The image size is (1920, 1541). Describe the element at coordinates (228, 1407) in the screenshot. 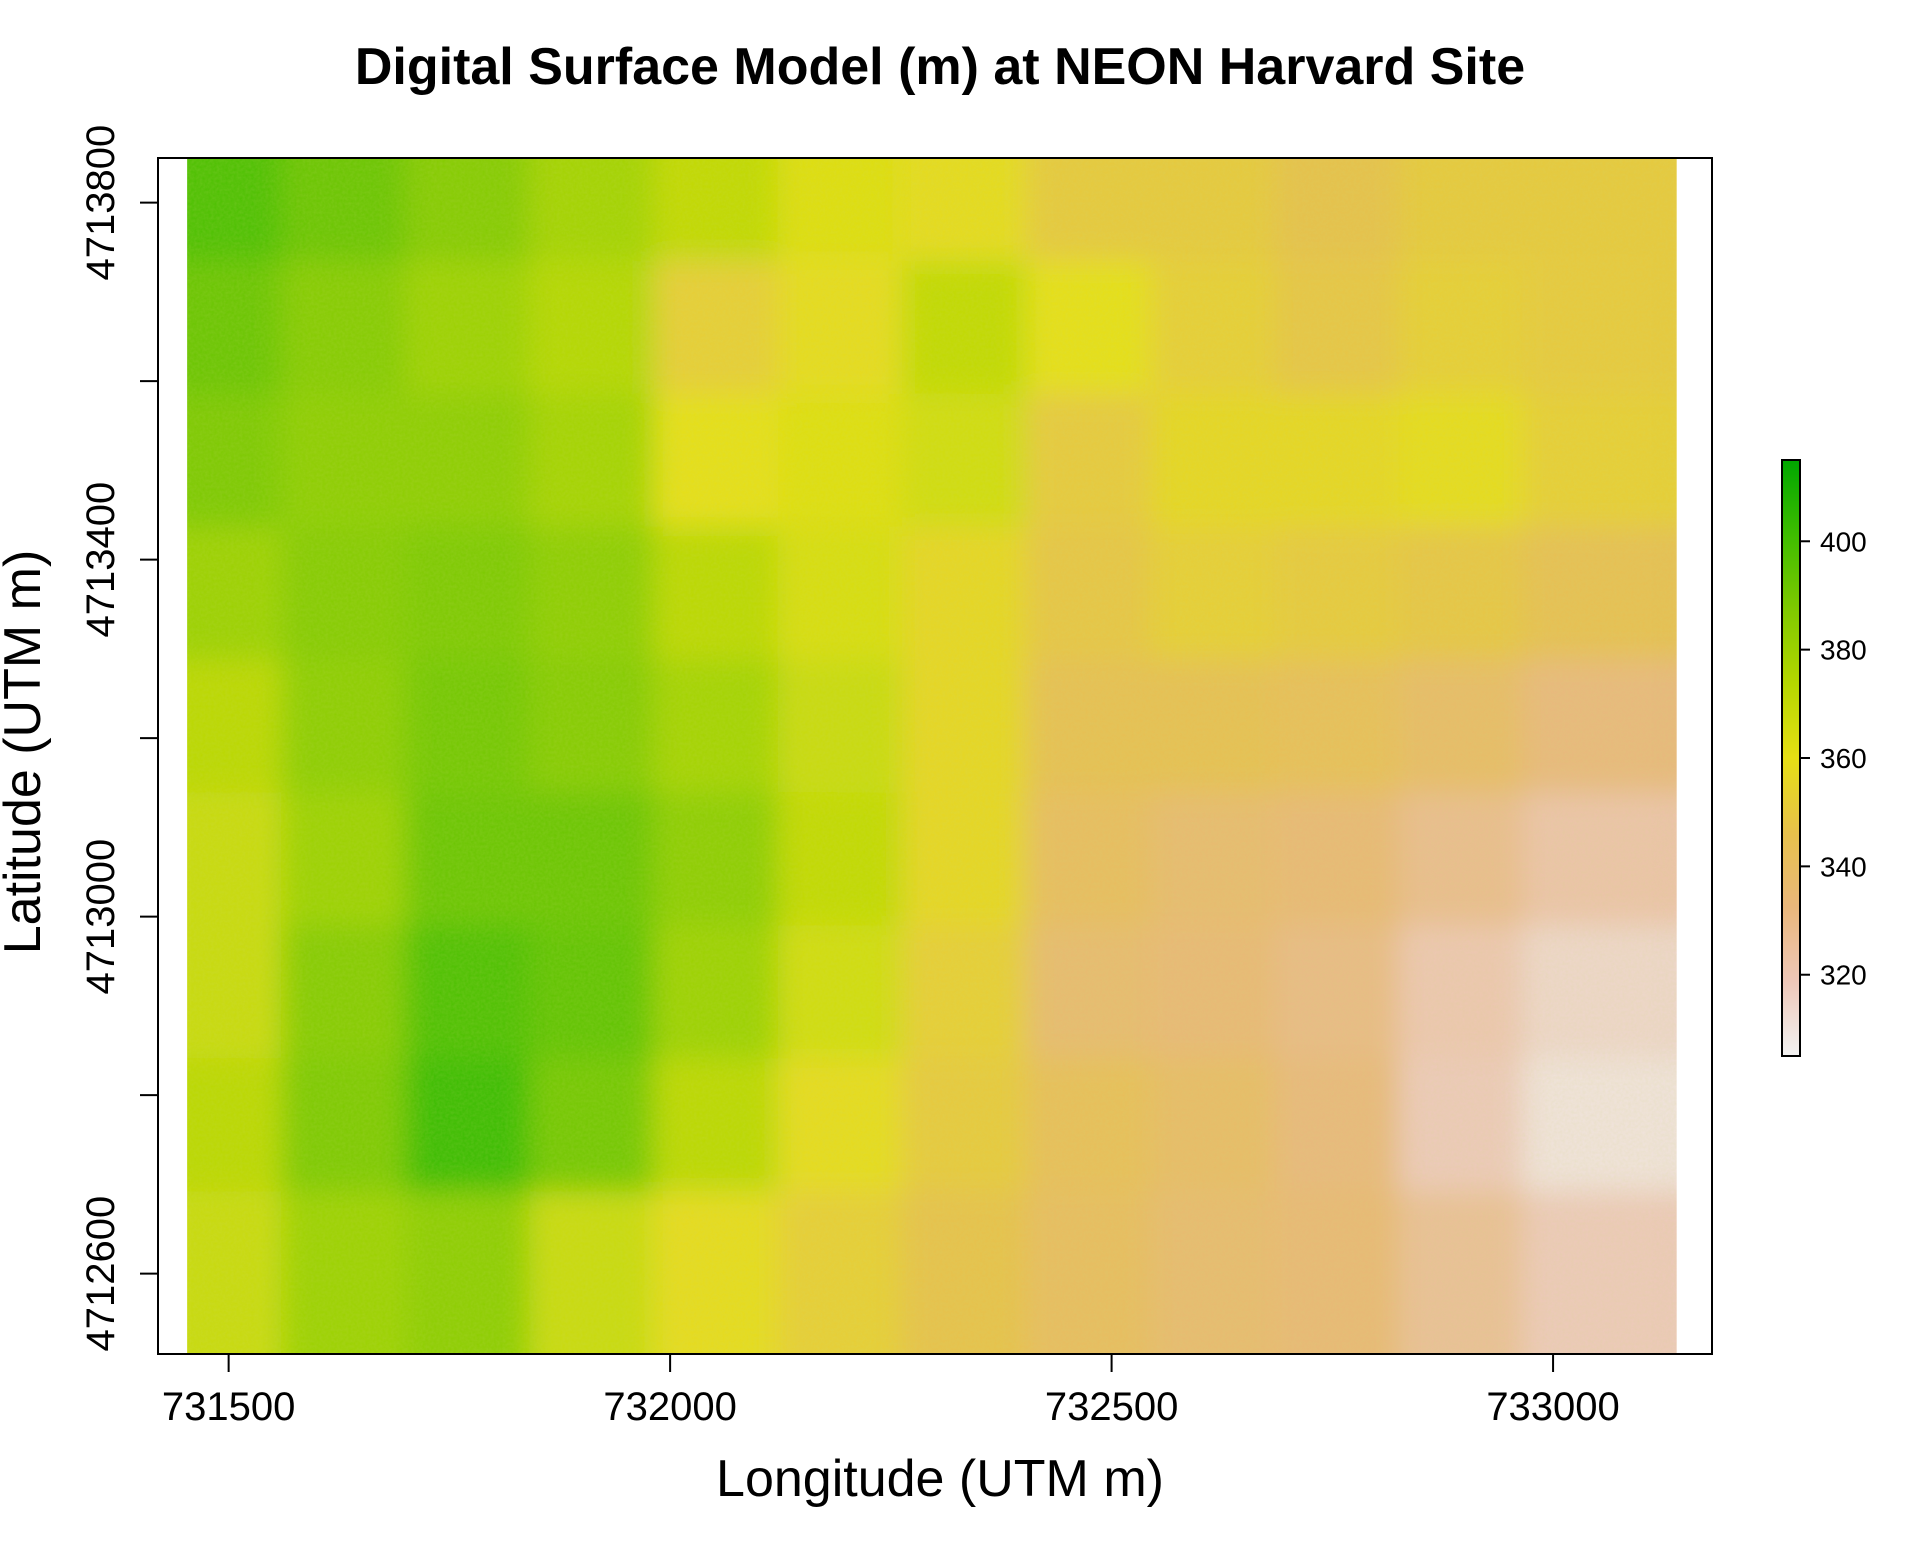

I see `x-tick-label: 731500` at that location.